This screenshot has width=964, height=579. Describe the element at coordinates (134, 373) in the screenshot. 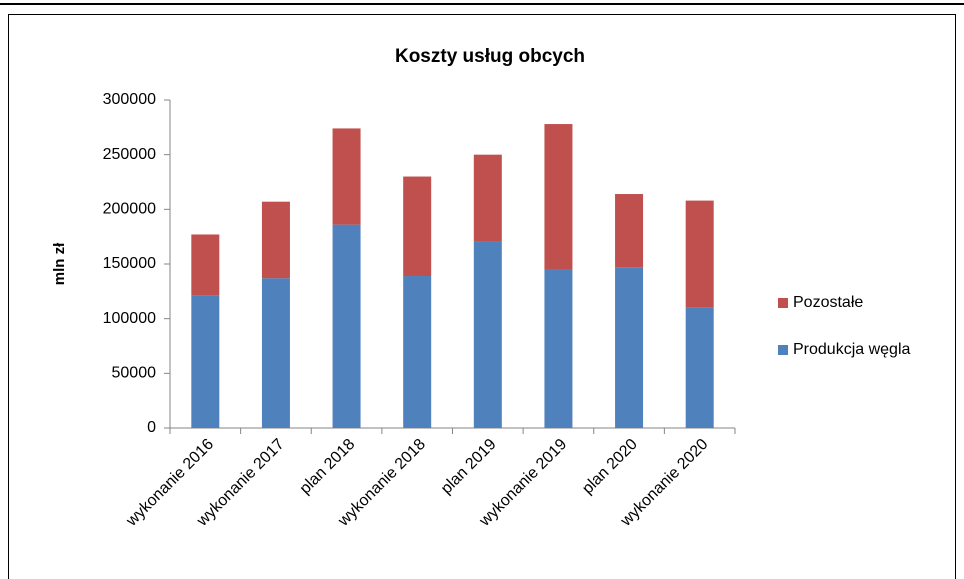

I see `y-tick-label: 50000` at that location.